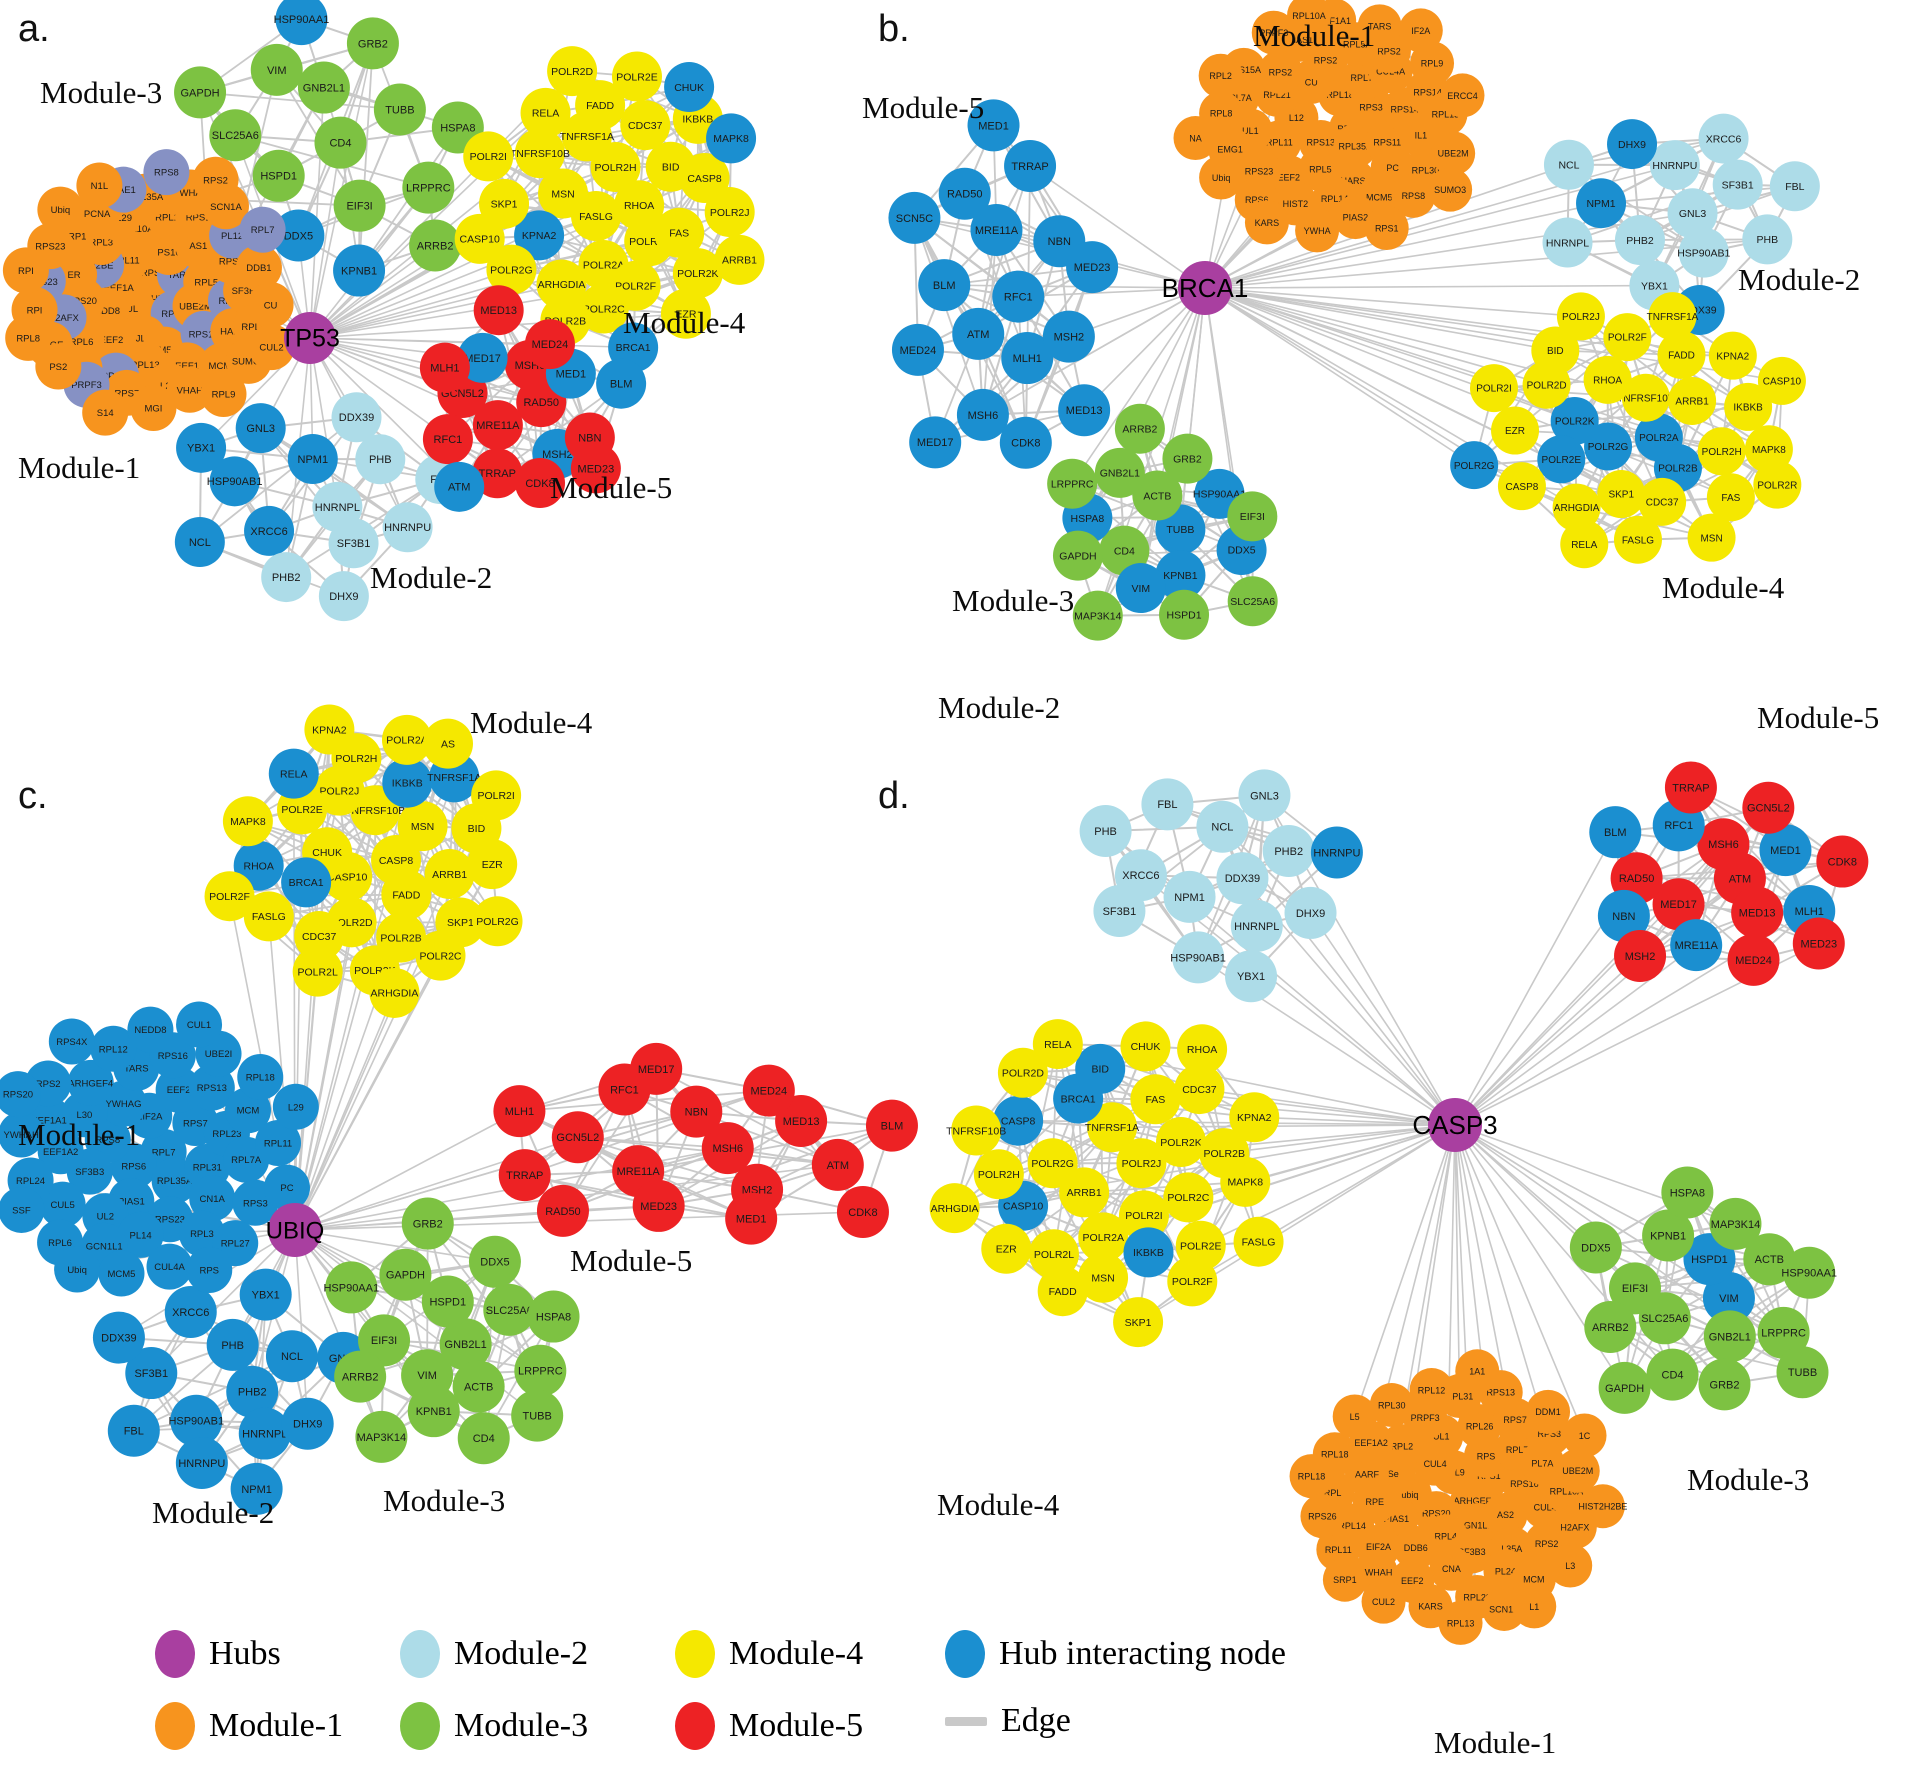  I want to click on module1-node: RPS20, so click(20, 1094).